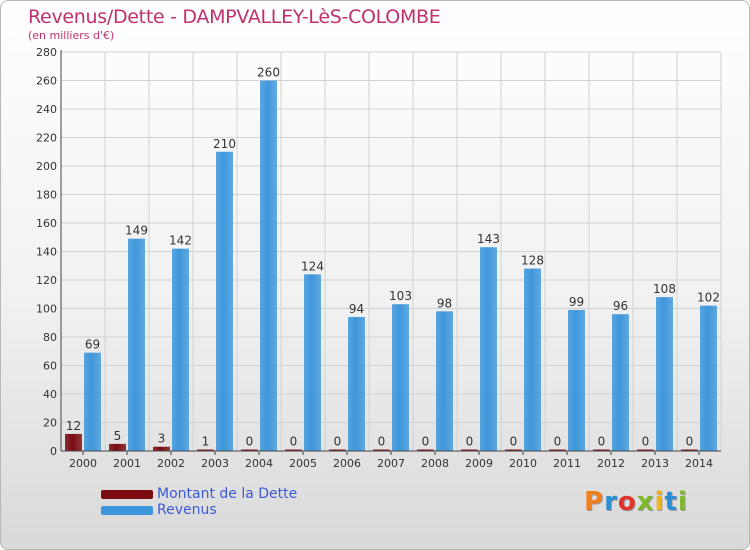 The width and height of the screenshot is (750, 550). Describe the element at coordinates (187, 510) in the screenshot. I see `legend-label-revenus: Revenus` at that location.